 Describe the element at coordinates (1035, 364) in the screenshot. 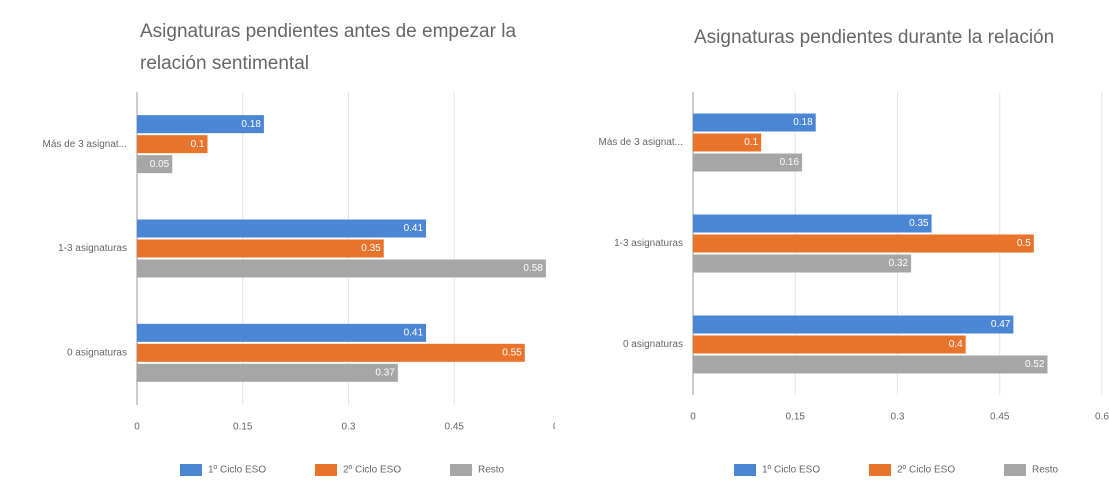

I see `value-label: 0.52` at that location.